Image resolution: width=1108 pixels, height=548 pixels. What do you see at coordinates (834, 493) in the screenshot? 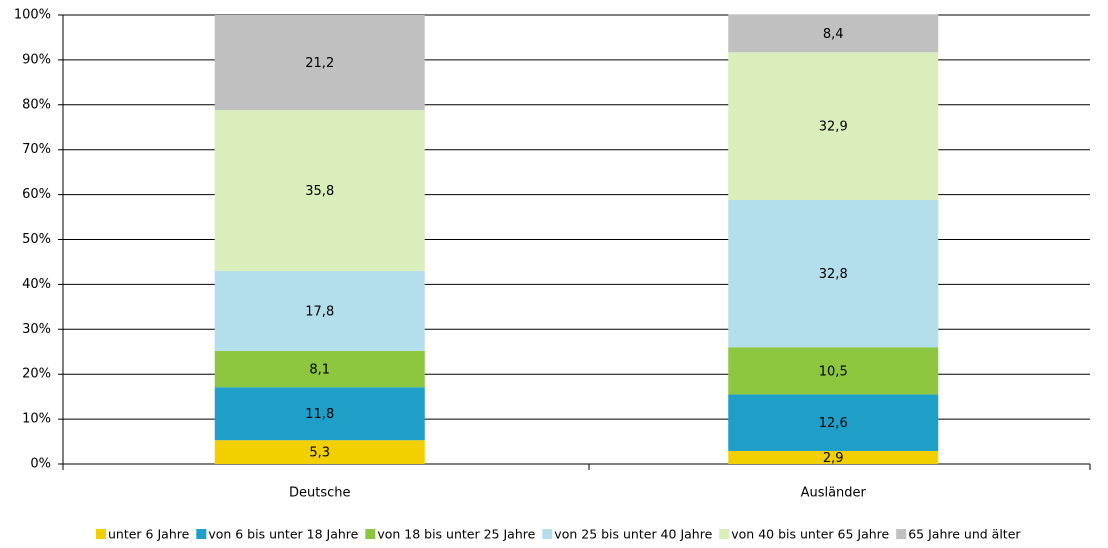
I see `x-tick-label: Ausländer` at bounding box center [834, 493].